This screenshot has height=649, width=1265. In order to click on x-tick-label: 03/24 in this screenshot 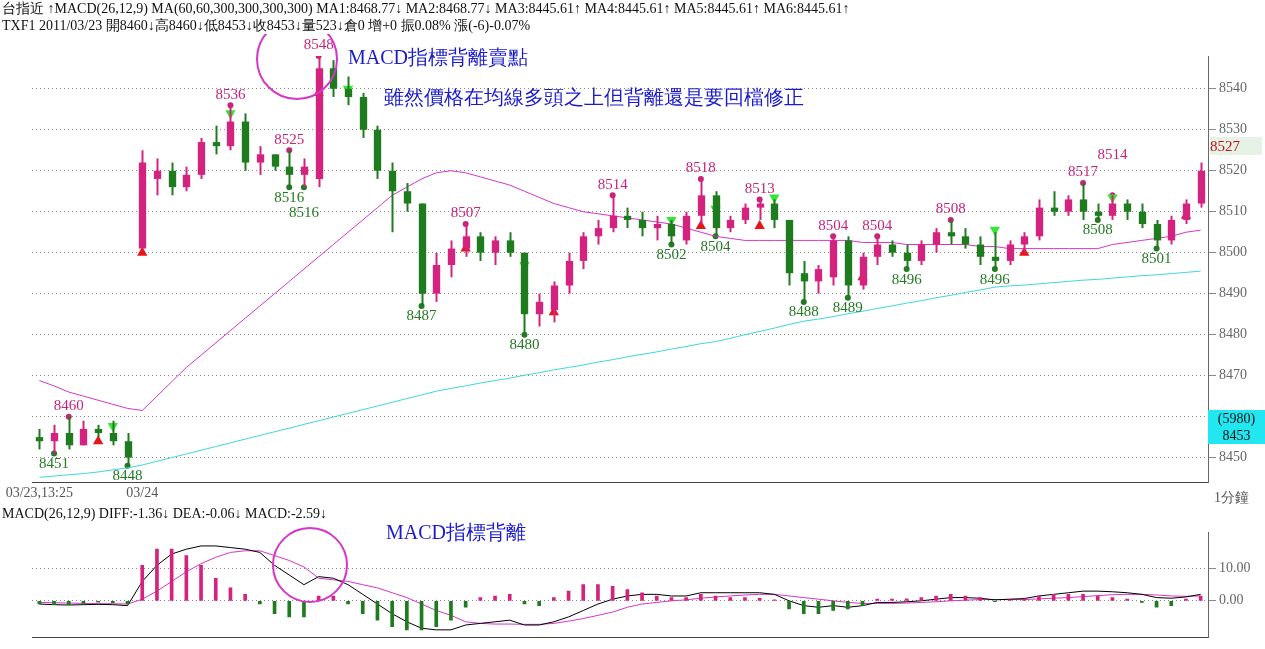, I will do `click(142, 493)`.